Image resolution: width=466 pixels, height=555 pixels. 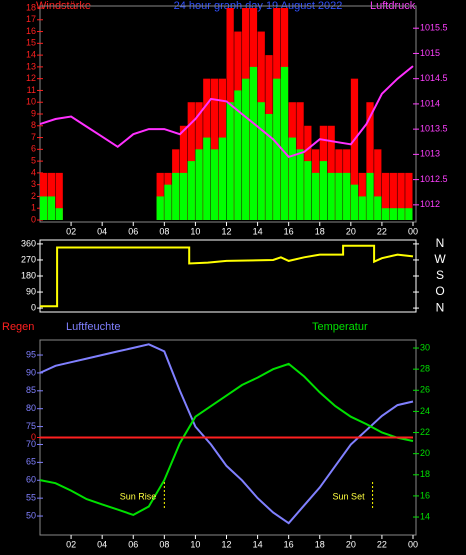 What do you see at coordinates (28, 243) in the screenshot?
I see `y-tick-label: 360` at bounding box center [28, 243].